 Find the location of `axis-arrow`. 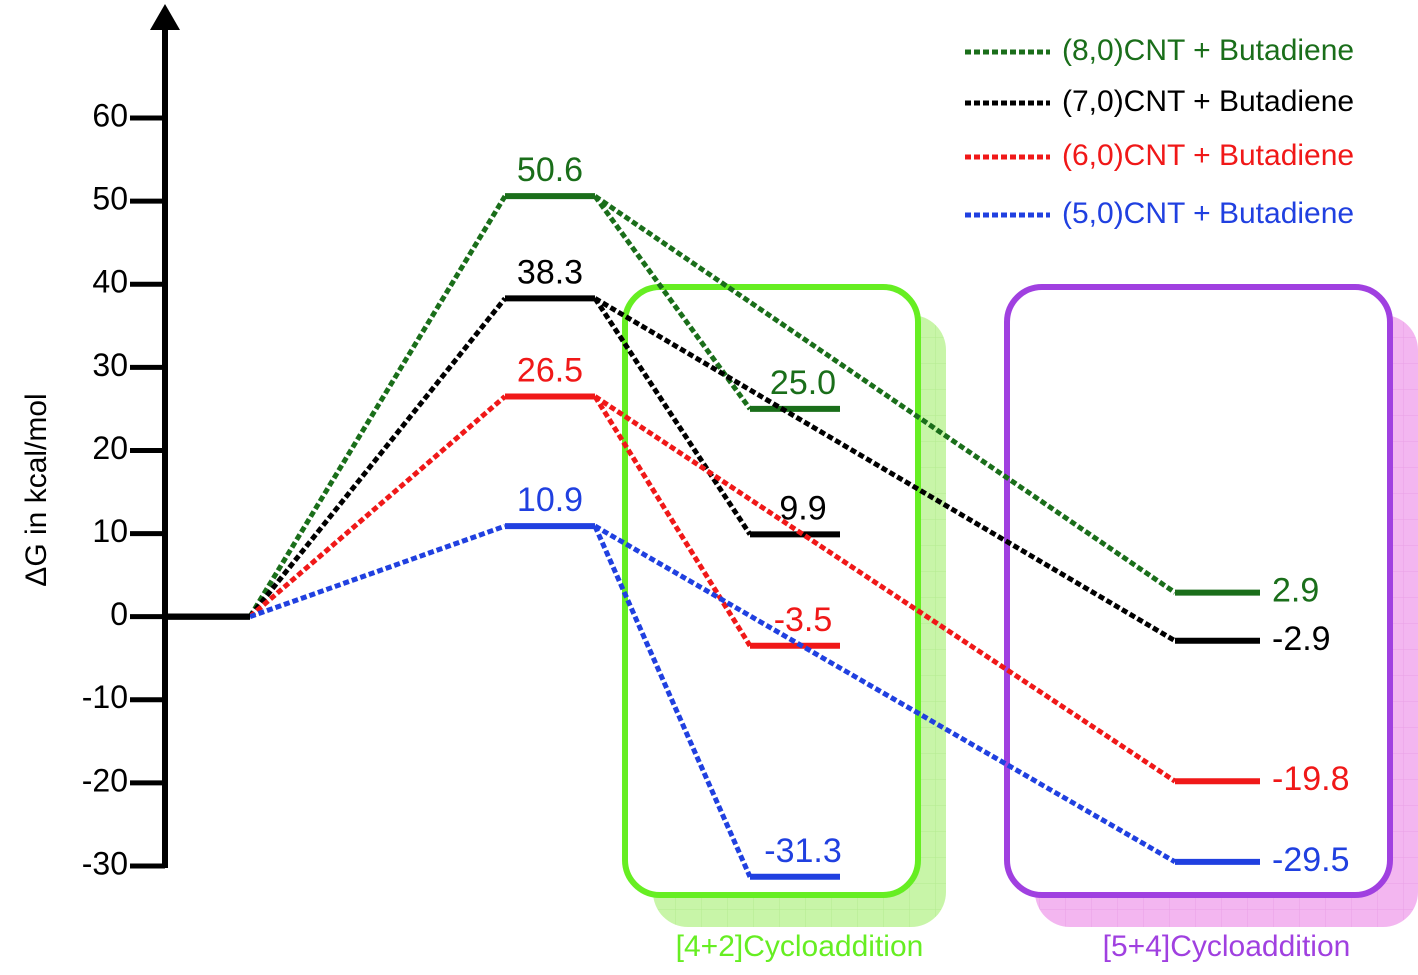

axis-arrow is located at coordinates (165, 17).